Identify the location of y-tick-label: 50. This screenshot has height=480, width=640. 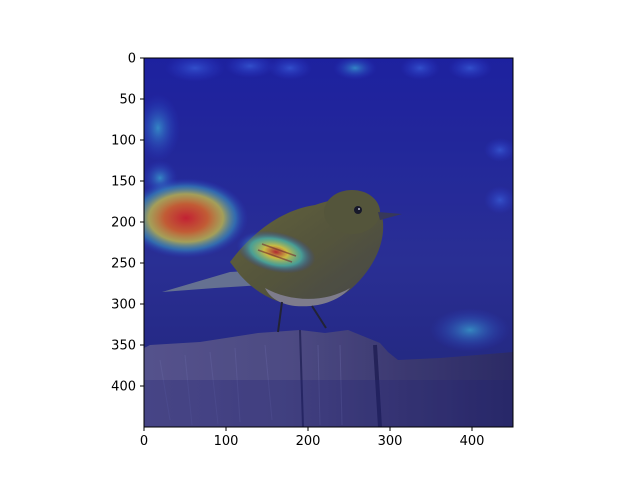
(127, 100).